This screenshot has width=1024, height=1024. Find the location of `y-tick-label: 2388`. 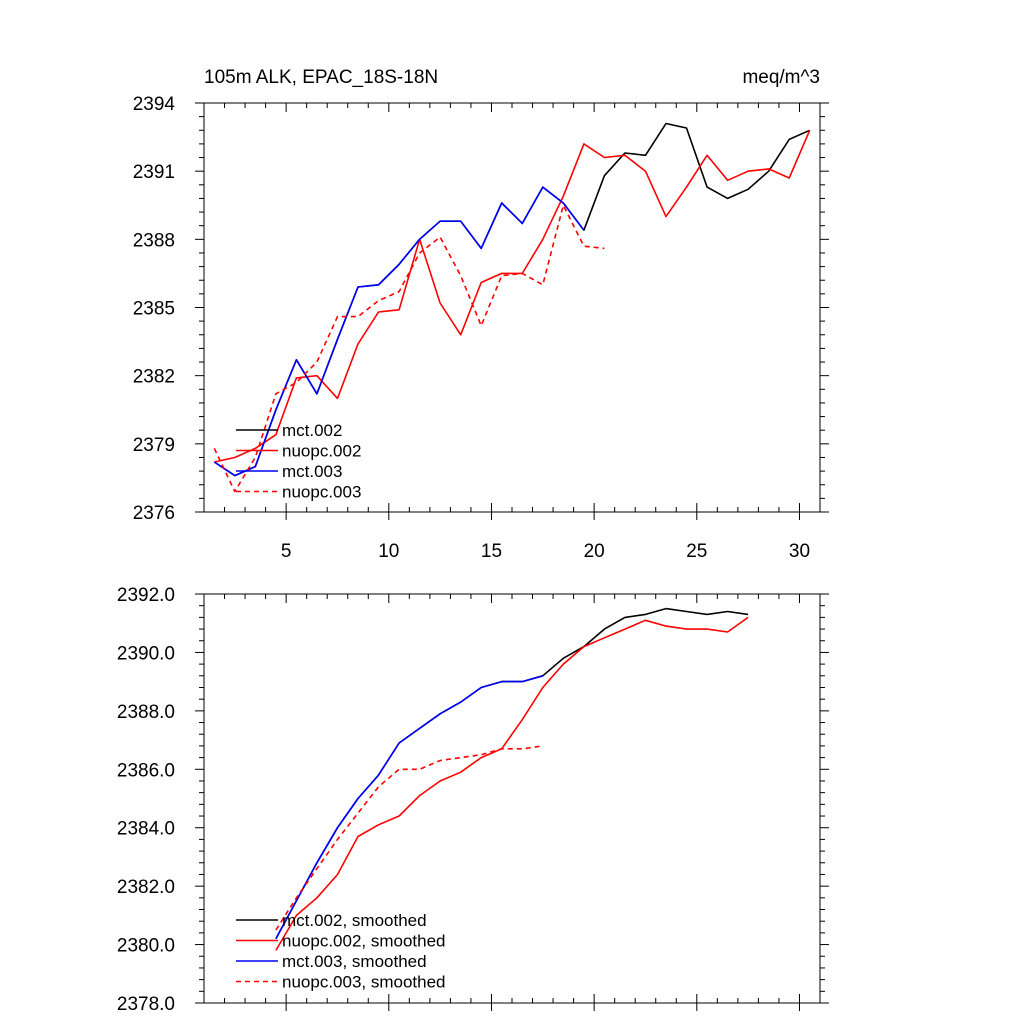

y-tick-label: 2388 is located at coordinates (154, 240).